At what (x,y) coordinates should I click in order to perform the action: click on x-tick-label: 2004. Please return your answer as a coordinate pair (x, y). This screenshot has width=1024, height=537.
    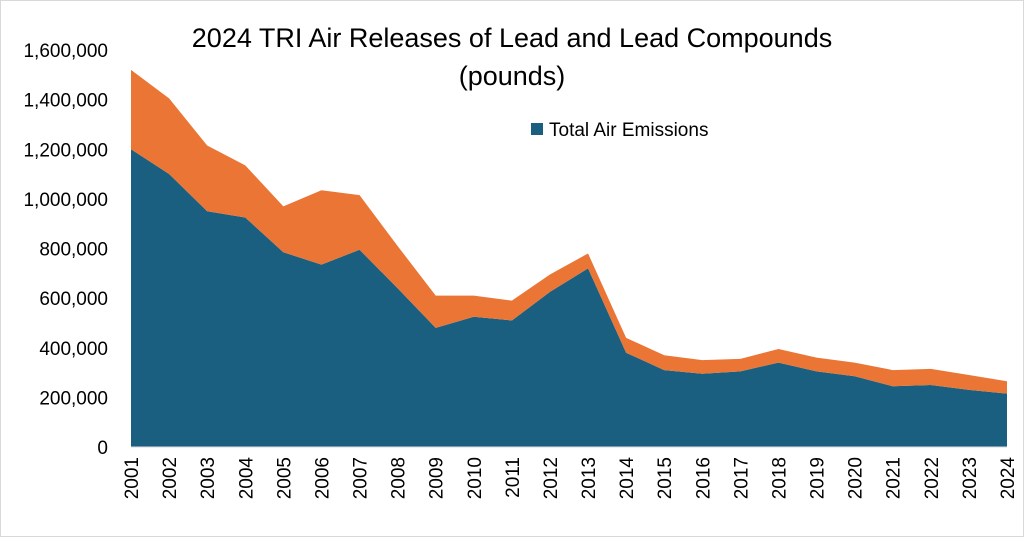
    Looking at the image, I should click on (246, 478).